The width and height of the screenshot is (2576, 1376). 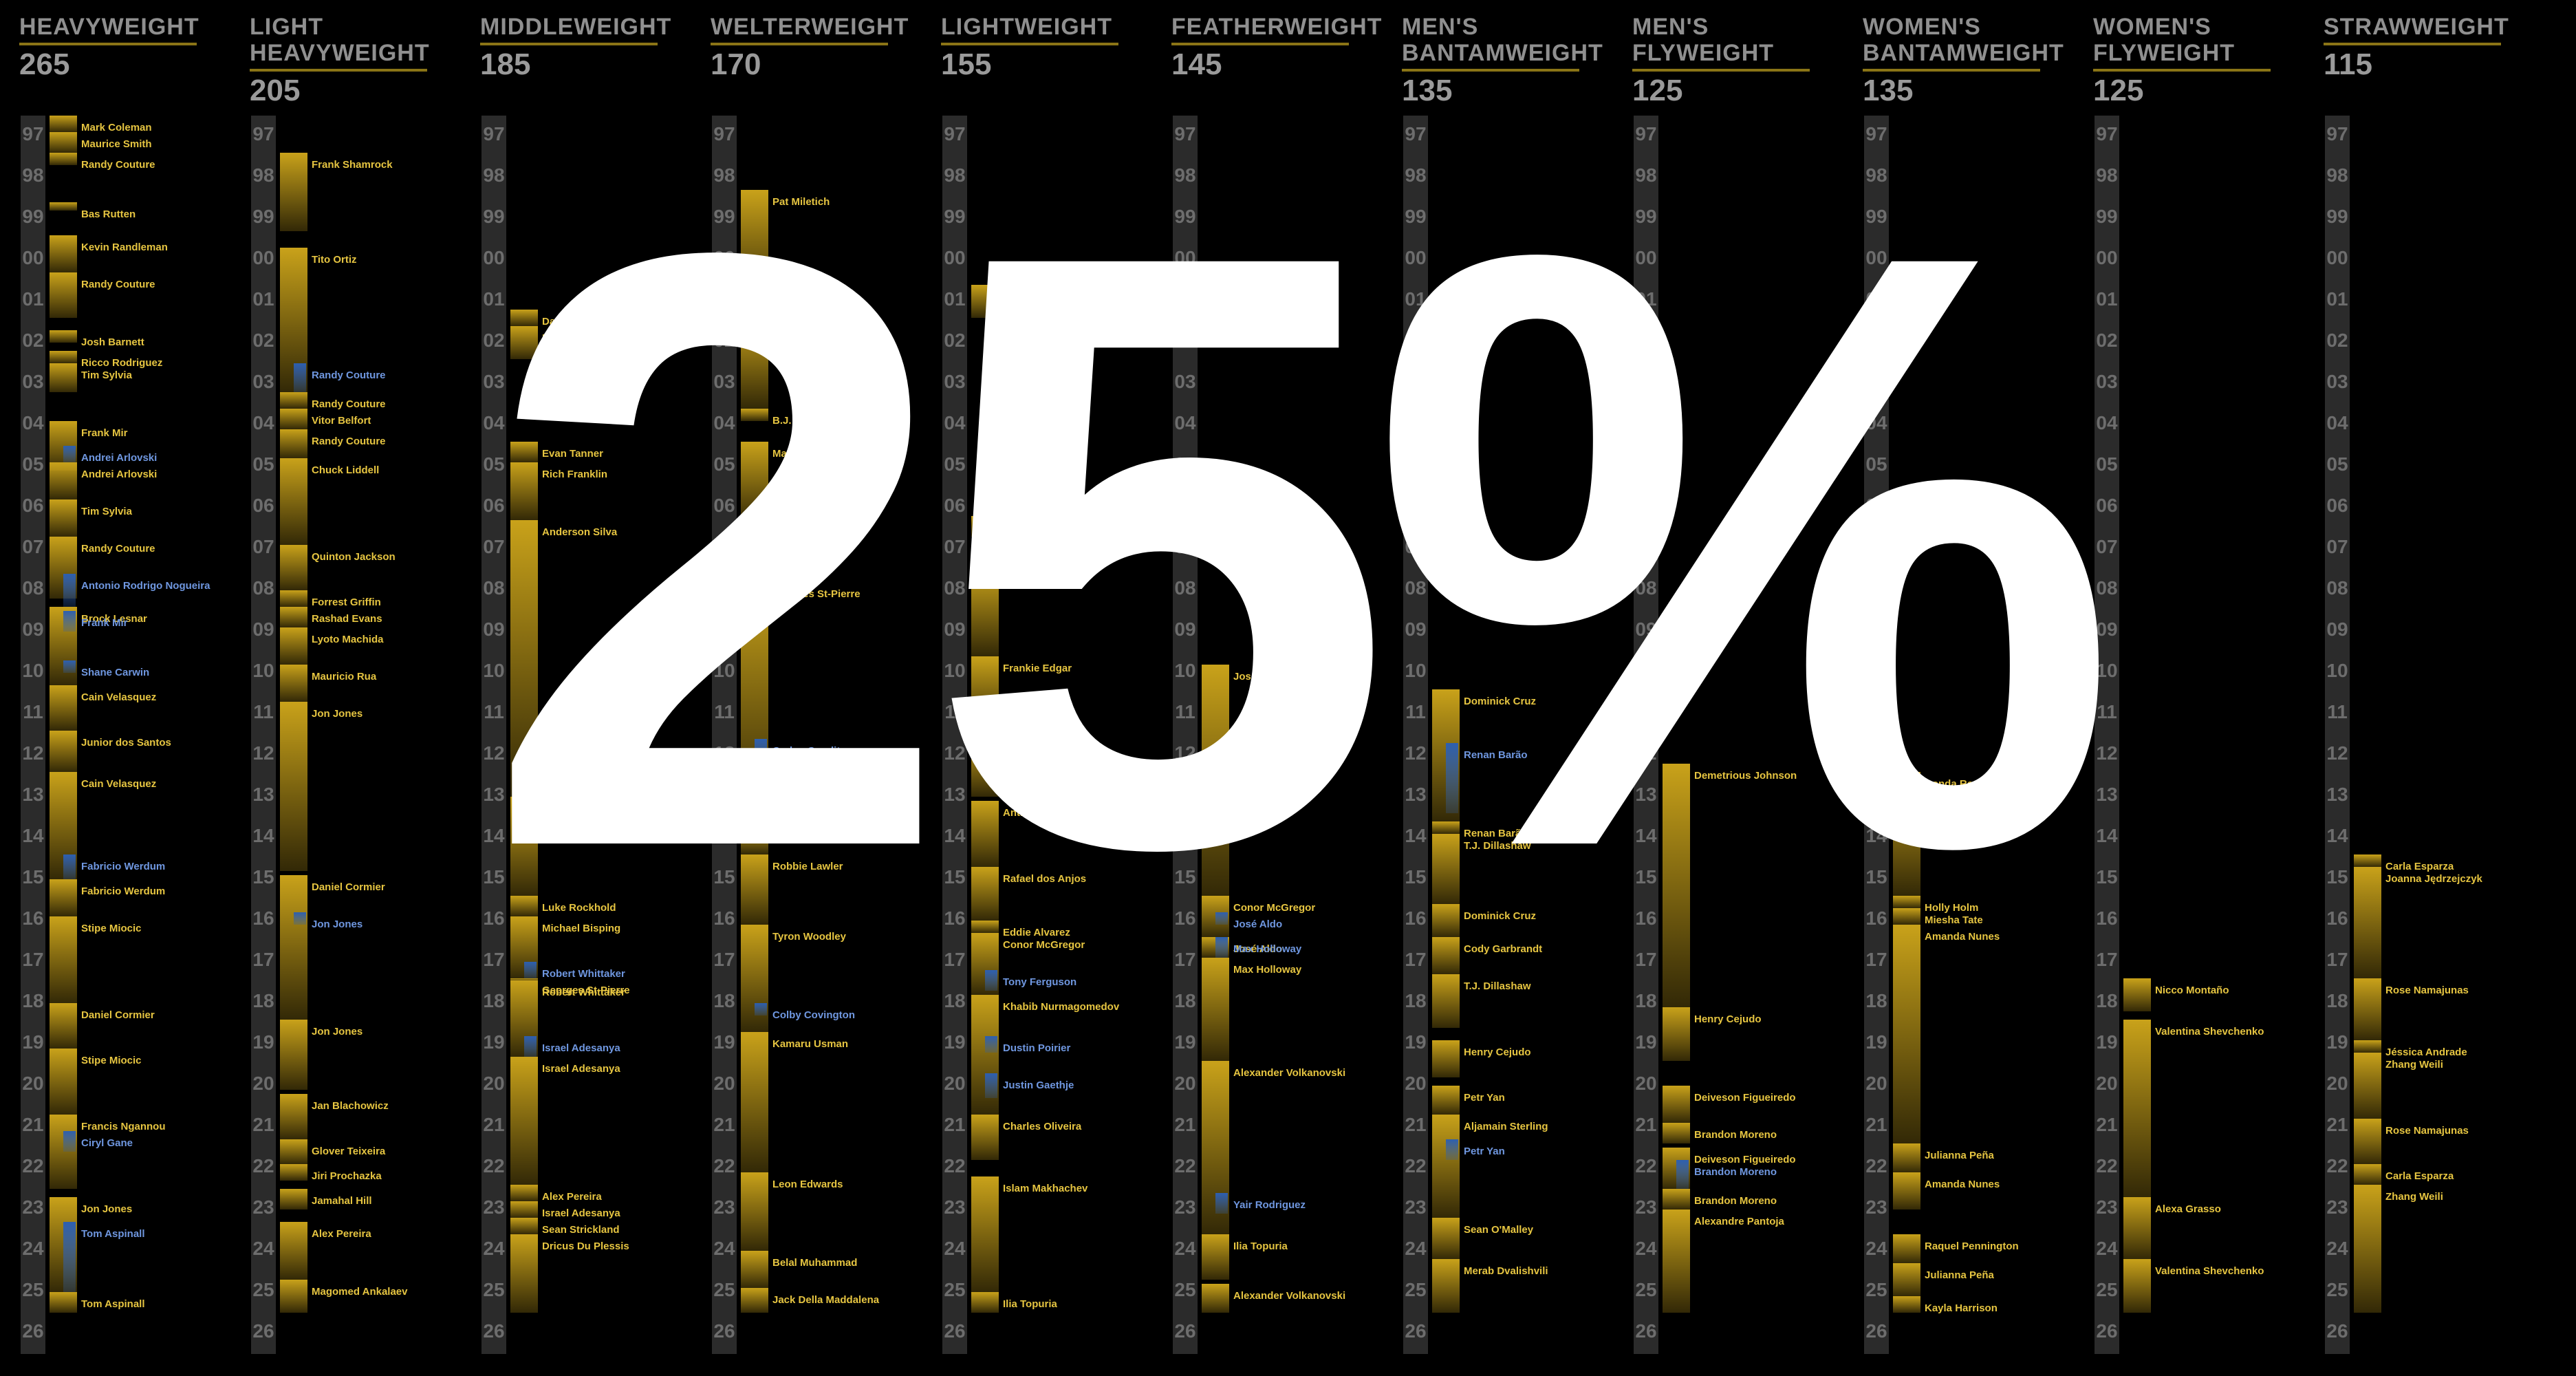 I want to click on year-tick-label: 18, so click(x=1184, y=1000).